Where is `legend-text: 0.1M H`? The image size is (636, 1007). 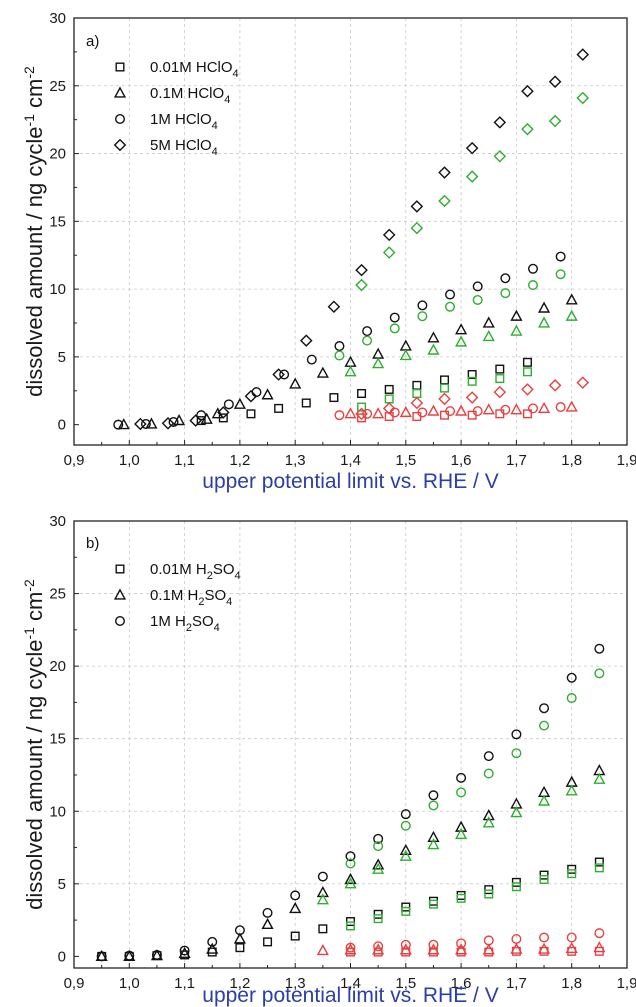
legend-text: 0.1M H is located at coordinates (174, 595).